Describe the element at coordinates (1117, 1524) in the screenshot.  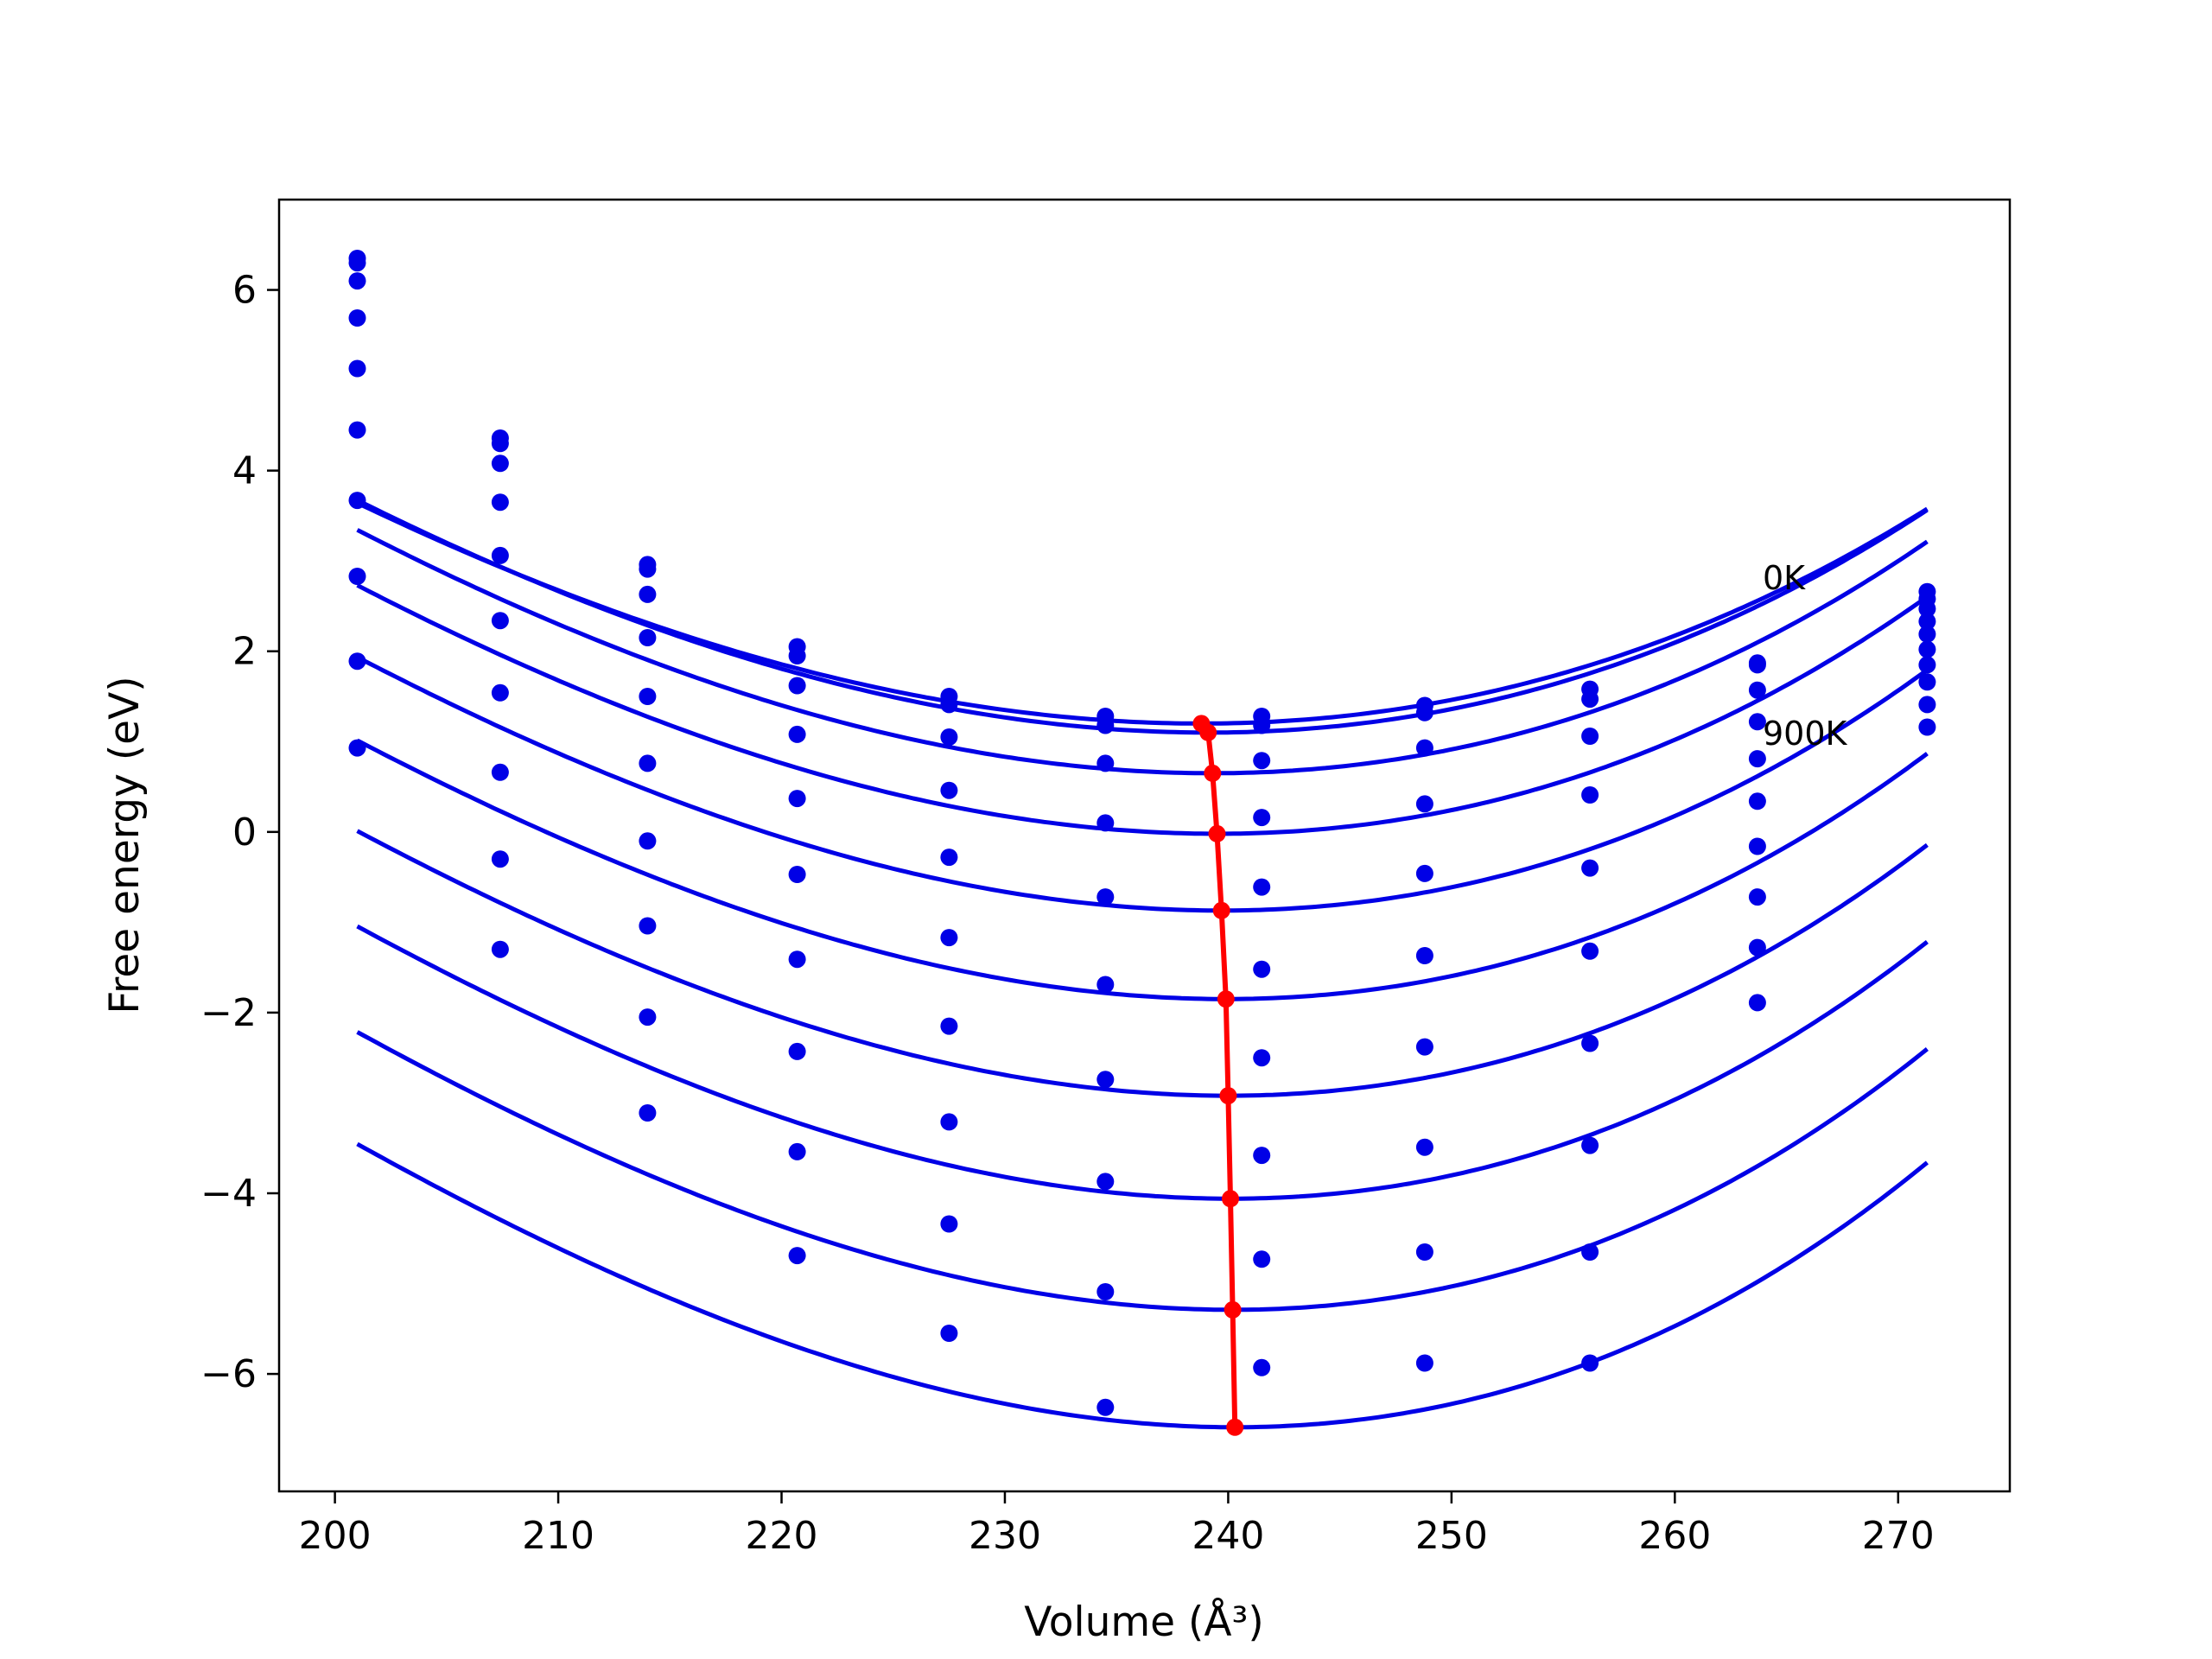
I see `x-axis-ticks: 200 210 220 230 240 250 260 270` at that location.